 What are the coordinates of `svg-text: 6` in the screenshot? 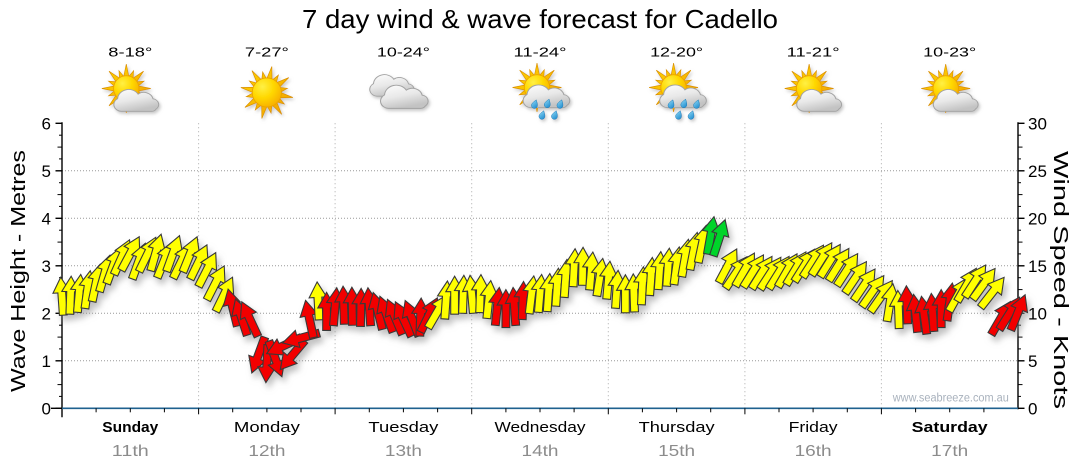 It's located at (46, 123).